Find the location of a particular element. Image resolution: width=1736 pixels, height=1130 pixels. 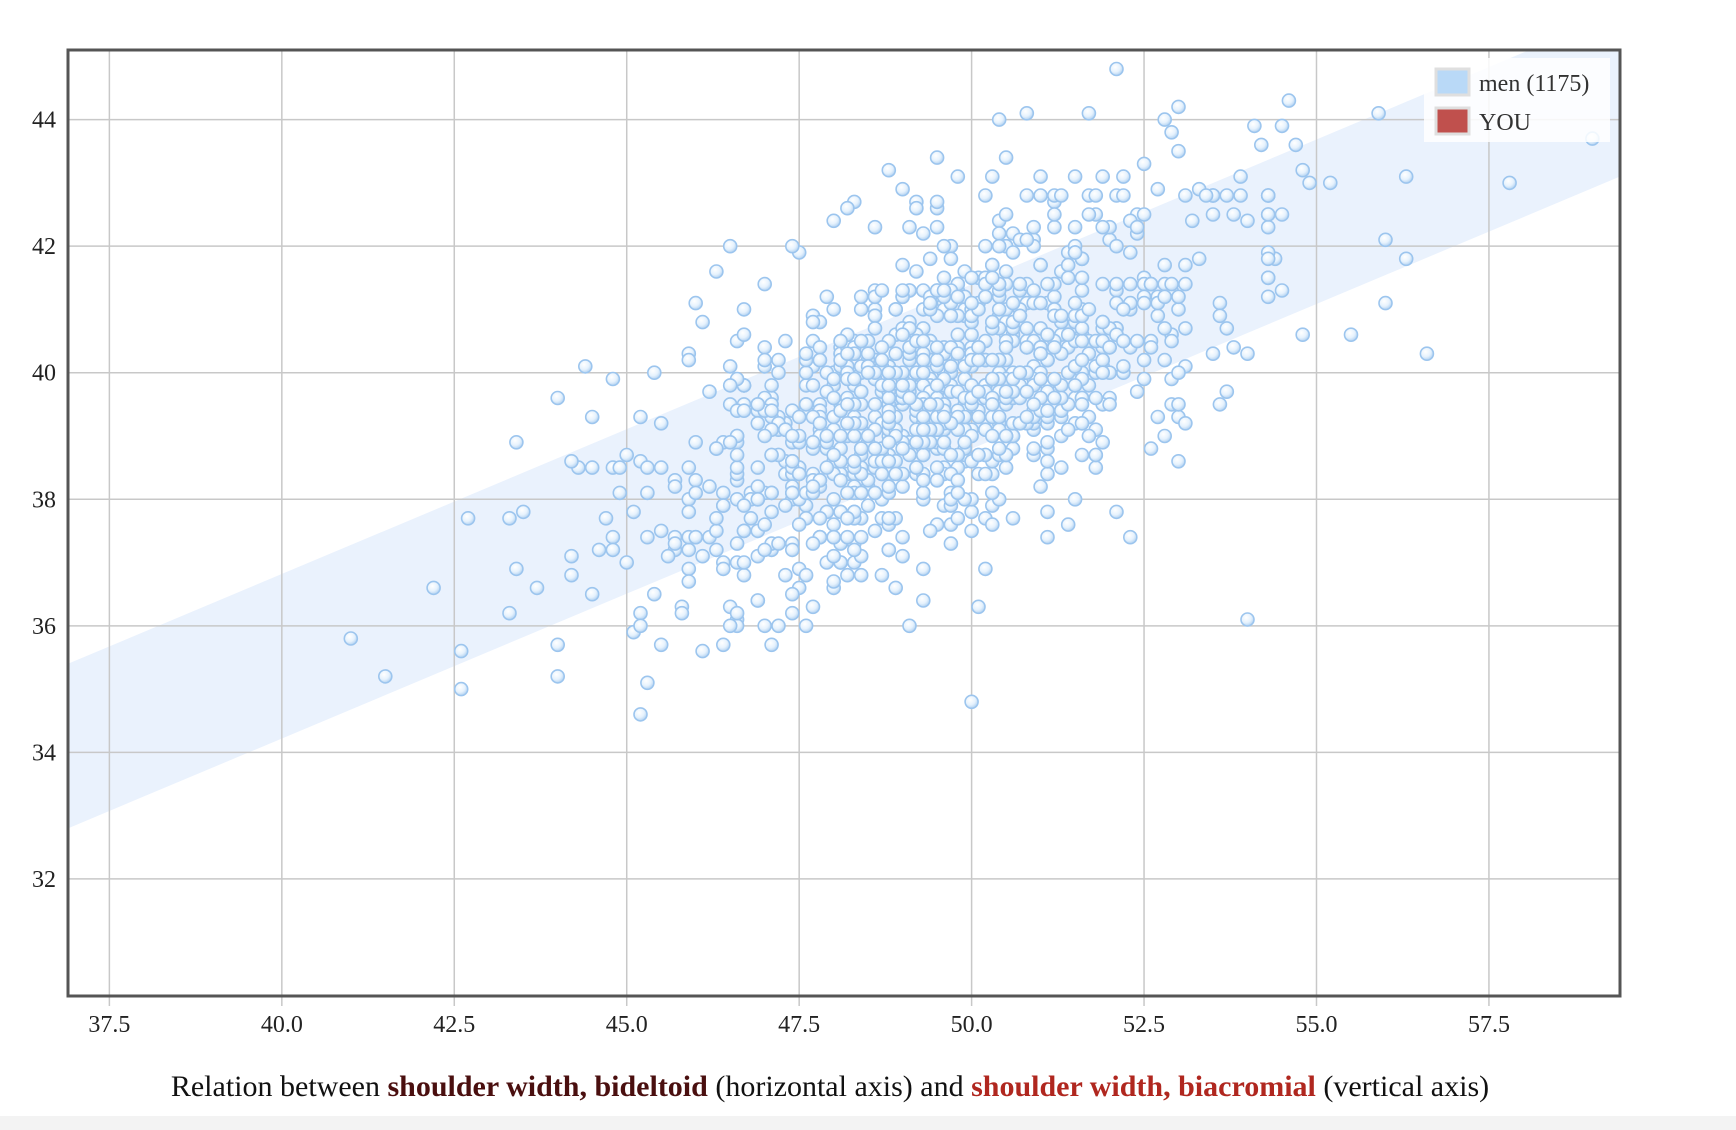

x-axis-ticks: 37.5 40.0 42.5 45.0 47.5 50.0 52.5 55.0 57.5 is located at coordinates (799, 1025).